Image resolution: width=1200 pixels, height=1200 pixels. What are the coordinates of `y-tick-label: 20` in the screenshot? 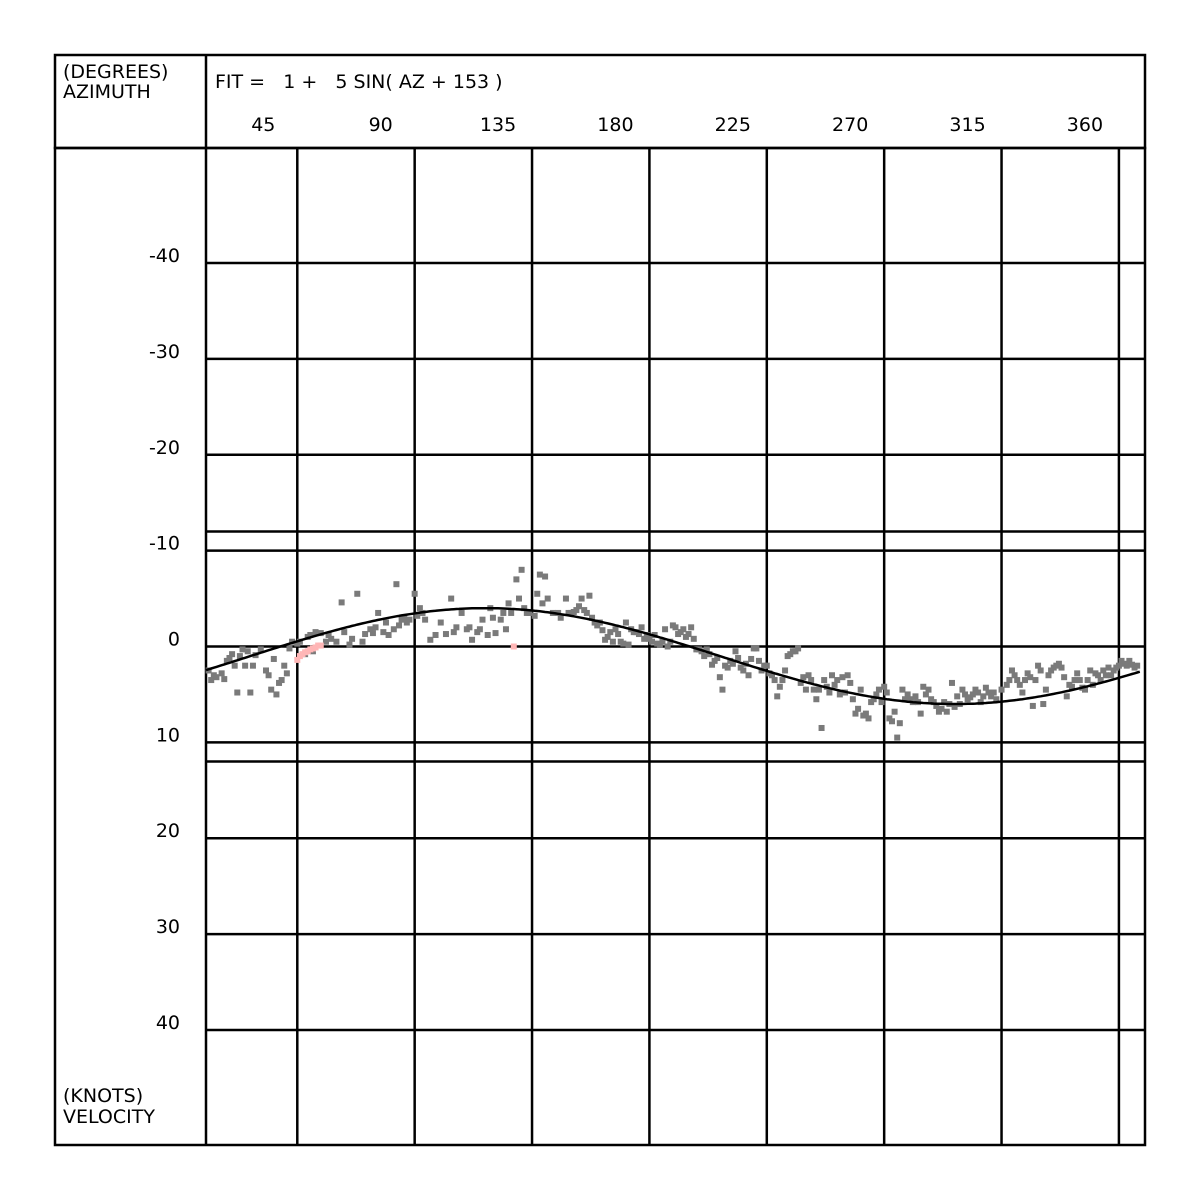 It's located at (168, 831).